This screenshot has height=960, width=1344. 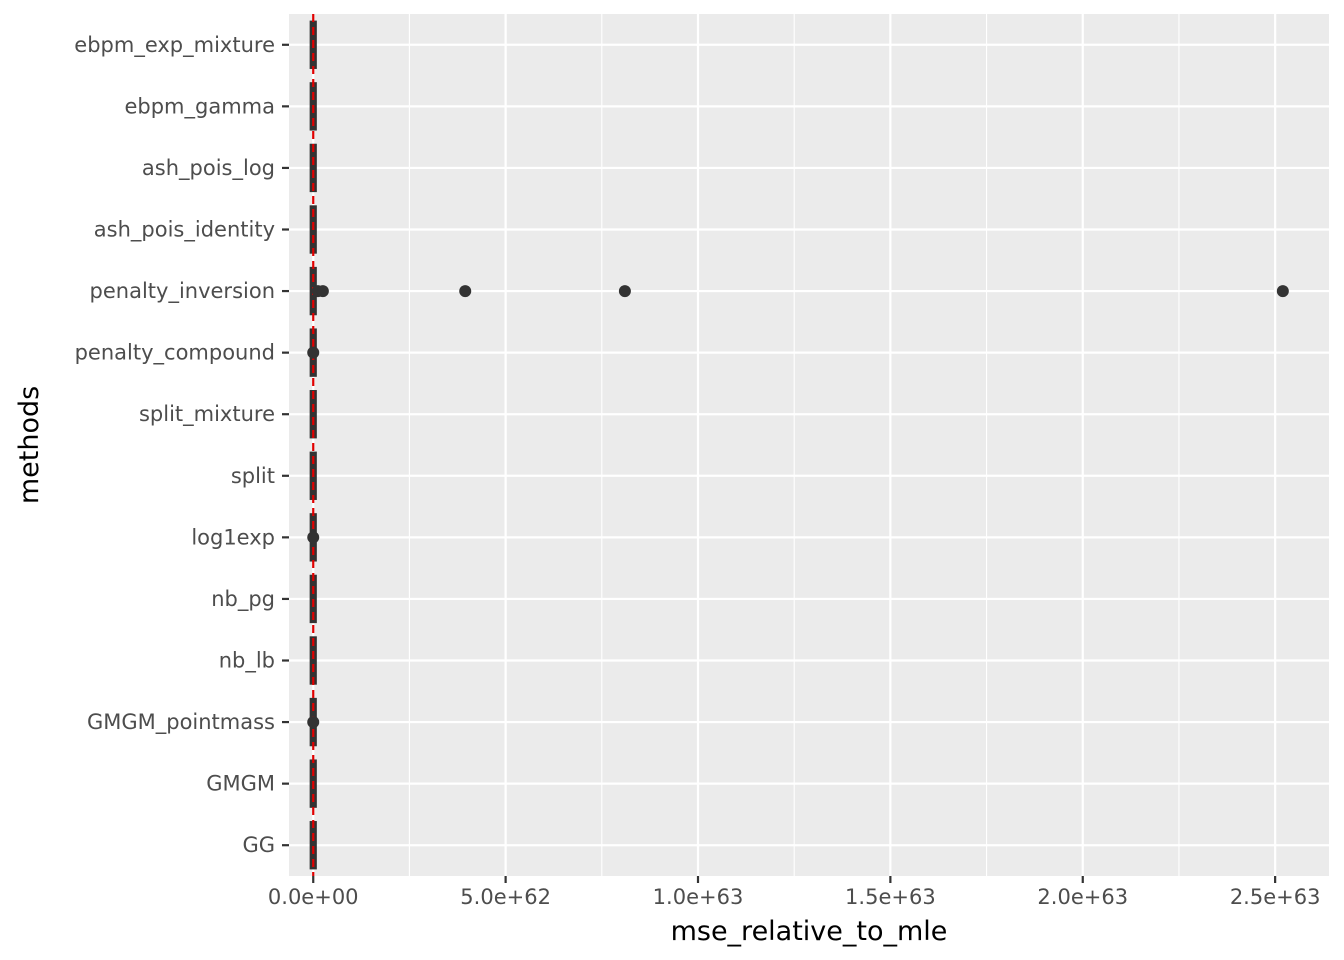 What do you see at coordinates (233, 537) in the screenshot?
I see `y-tick-label: log1exp` at bounding box center [233, 537].